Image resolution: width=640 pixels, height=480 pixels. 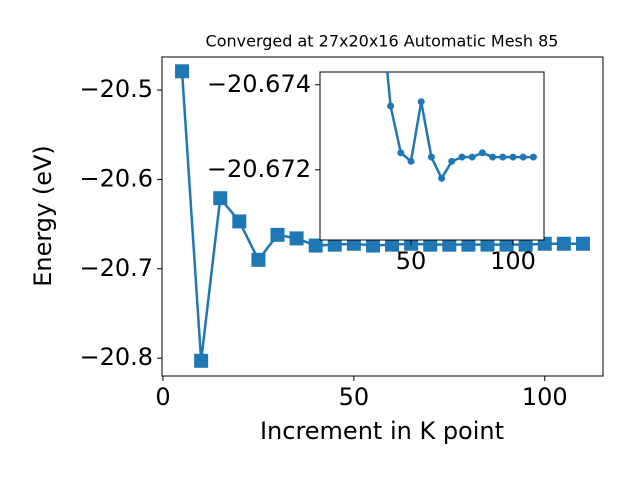 I want to click on y-tick-label: −20.674, so click(x=259, y=84).